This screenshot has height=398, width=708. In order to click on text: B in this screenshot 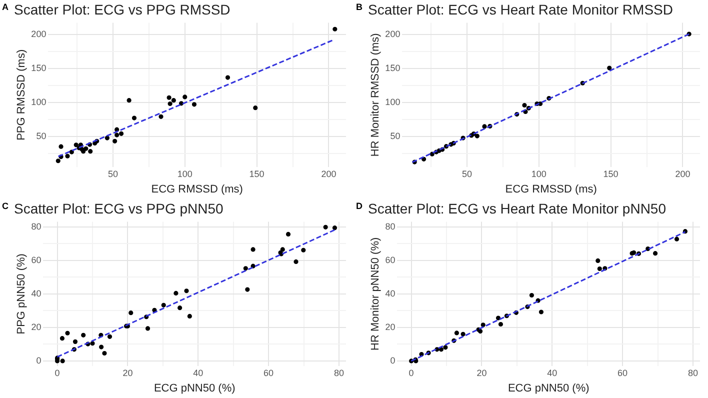, I will do `click(359, 7)`.